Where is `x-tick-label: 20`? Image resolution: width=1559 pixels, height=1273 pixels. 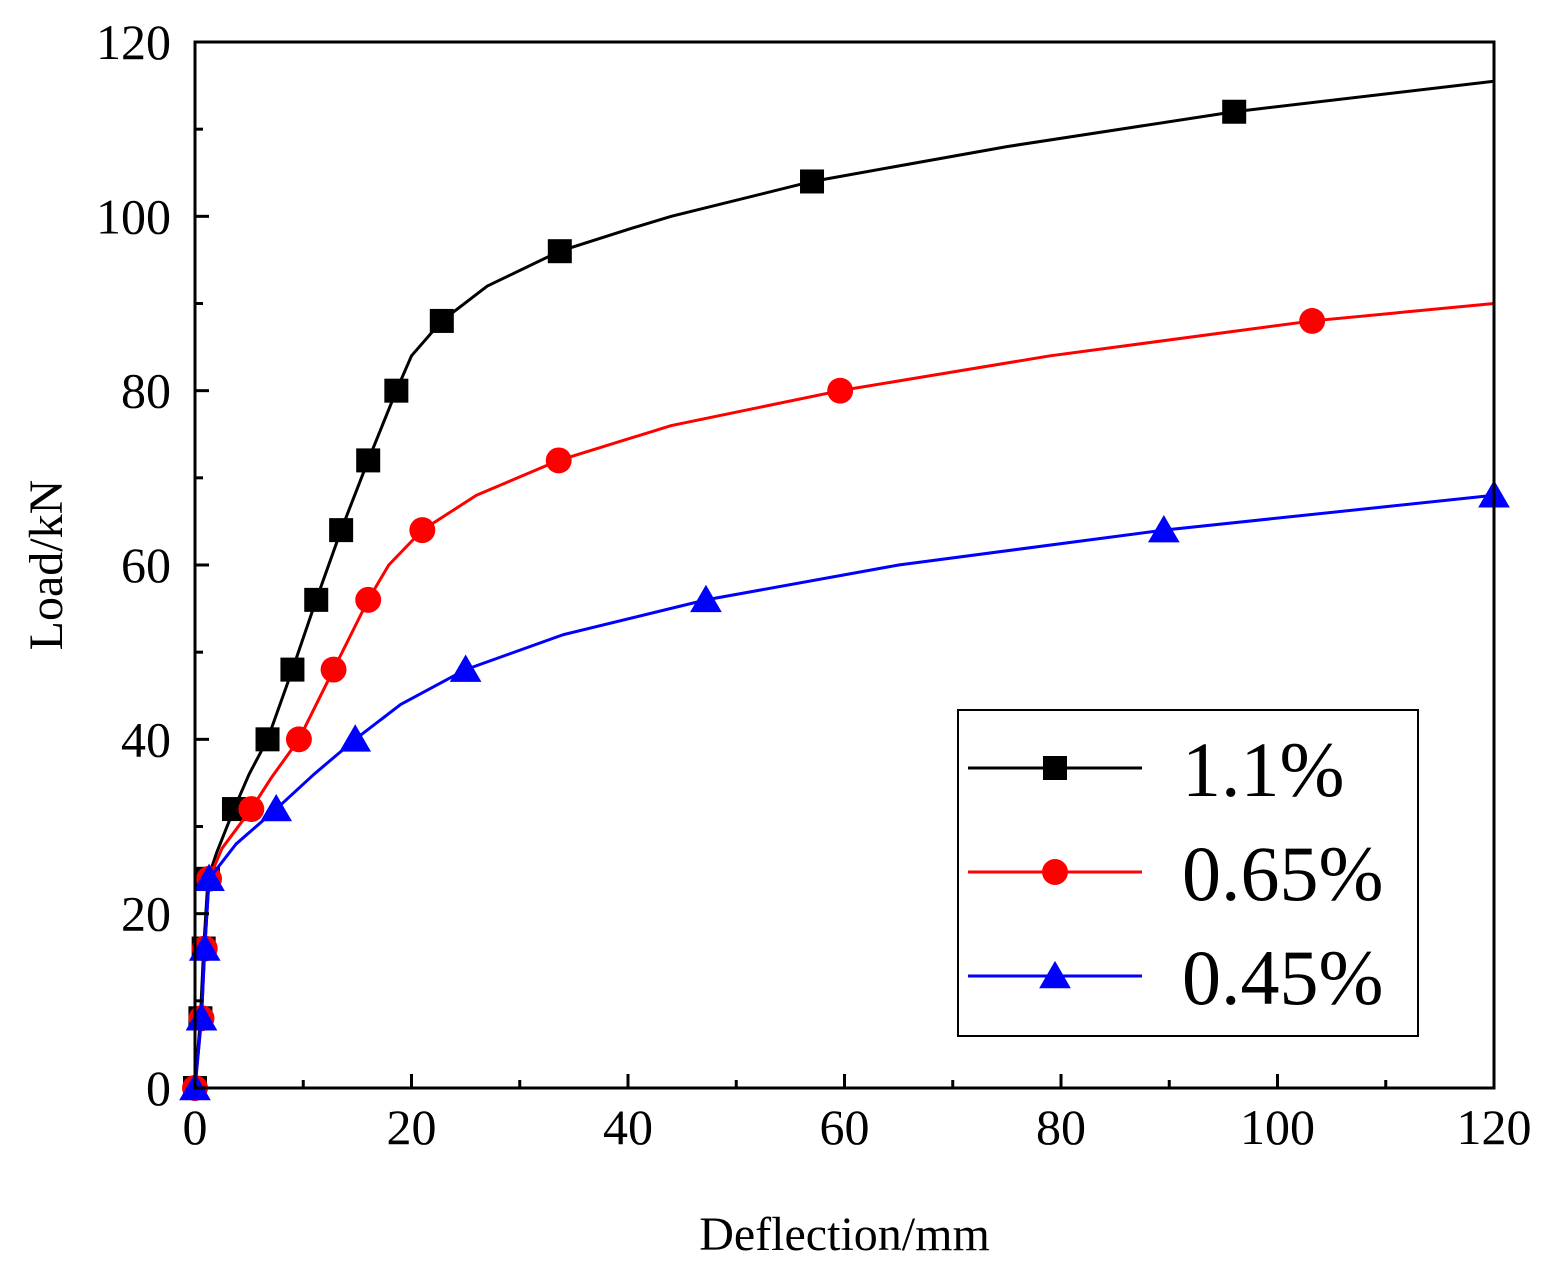
x-tick-label: 20 is located at coordinates (412, 1127).